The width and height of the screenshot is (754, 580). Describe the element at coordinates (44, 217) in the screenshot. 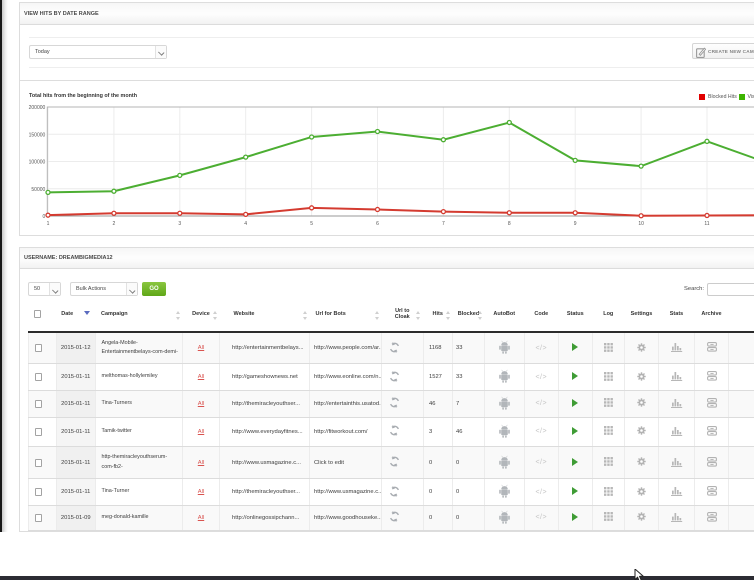

I see `svg-text: 0` at that location.